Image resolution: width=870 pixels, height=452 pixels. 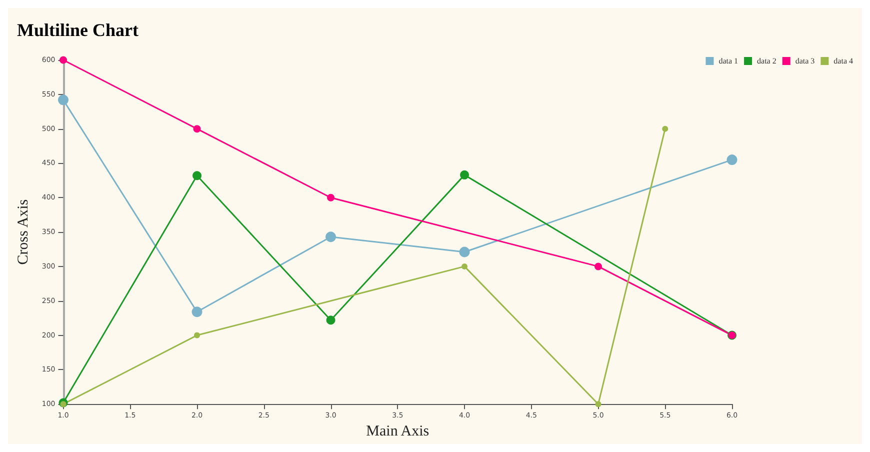 I want to click on legend-label: data 3, so click(x=805, y=61).